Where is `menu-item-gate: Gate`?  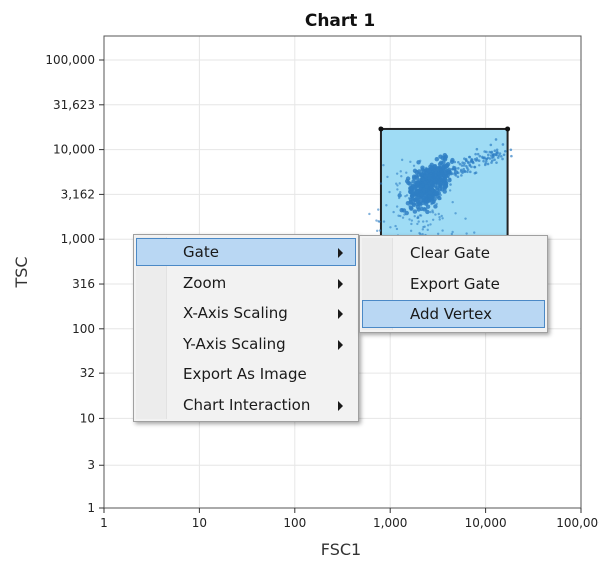
menu-item-gate: Gate is located at coordinates (246, 252).